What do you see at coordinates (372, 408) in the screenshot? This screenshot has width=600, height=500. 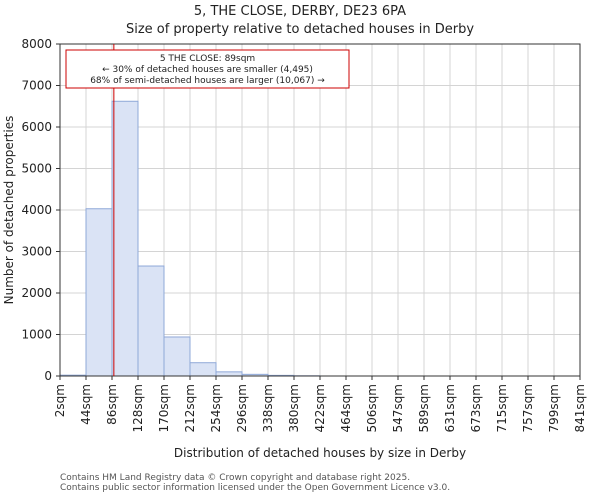 I see `x-tick-label: 506sqm` at bounding box center [372, 408].